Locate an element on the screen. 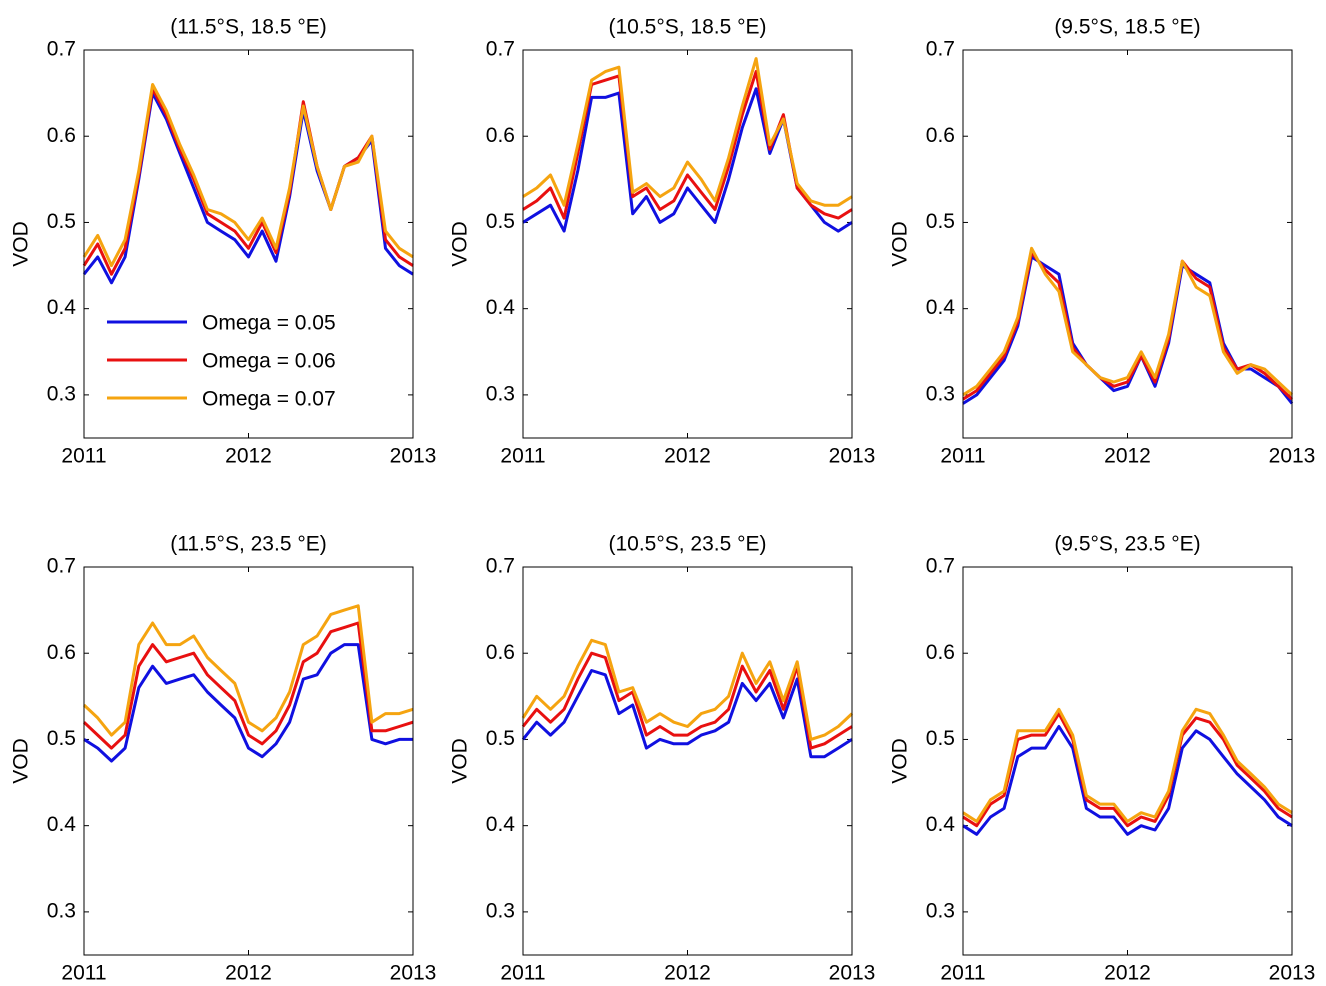 The width and height of the screenshot is (1326, 986). legend-label: Omega = 0.05 is located at coordinates (269, 323).